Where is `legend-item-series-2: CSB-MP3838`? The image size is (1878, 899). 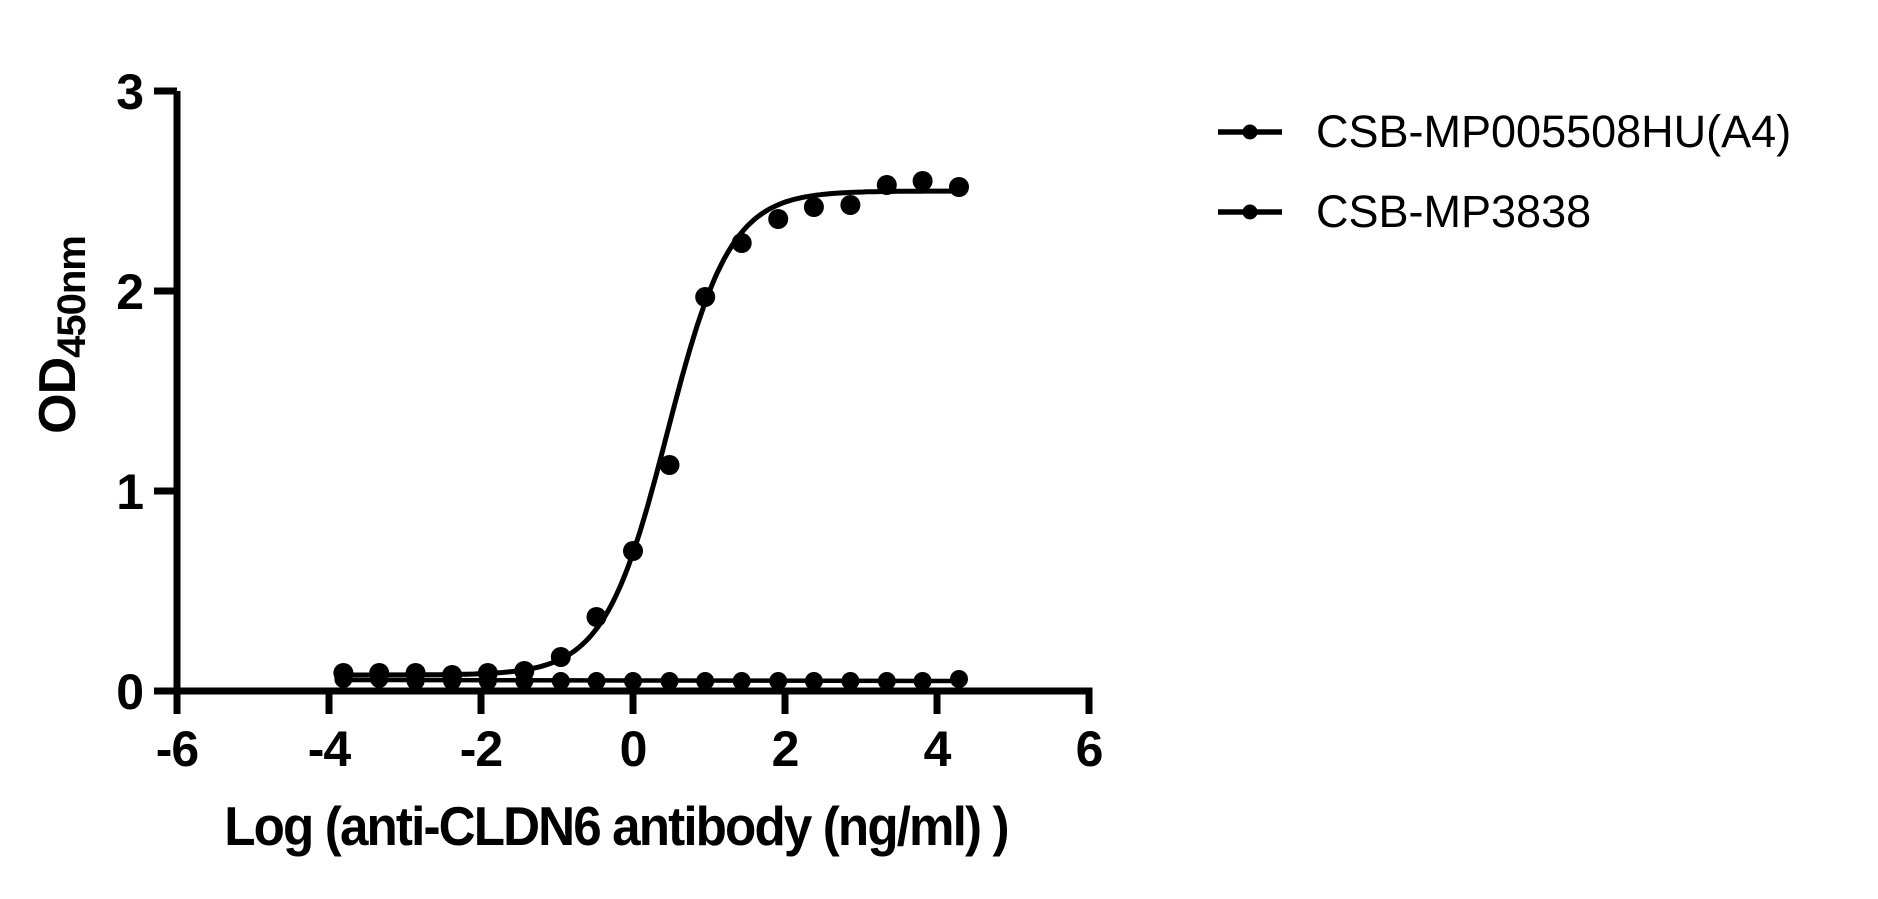
legend-item-series-2: CSB-MP3838 is located at coordinates (1503, 212).